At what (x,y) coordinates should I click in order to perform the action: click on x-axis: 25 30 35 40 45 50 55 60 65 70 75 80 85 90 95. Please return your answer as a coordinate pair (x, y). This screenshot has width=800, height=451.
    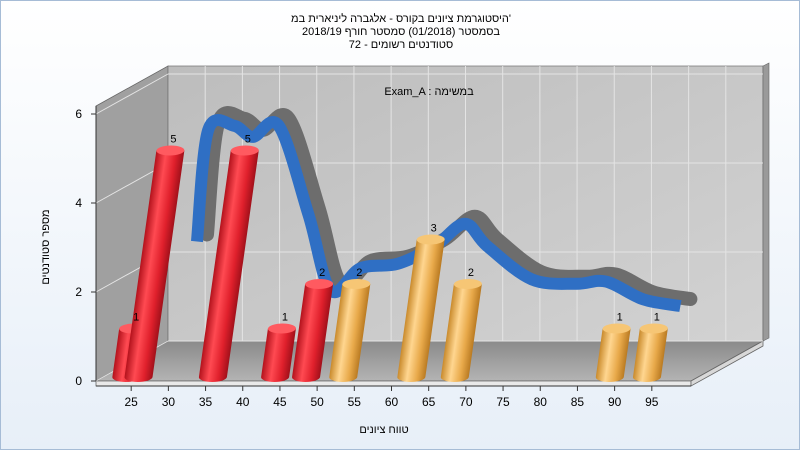
    Looking at the image, I should click on (393, 397).